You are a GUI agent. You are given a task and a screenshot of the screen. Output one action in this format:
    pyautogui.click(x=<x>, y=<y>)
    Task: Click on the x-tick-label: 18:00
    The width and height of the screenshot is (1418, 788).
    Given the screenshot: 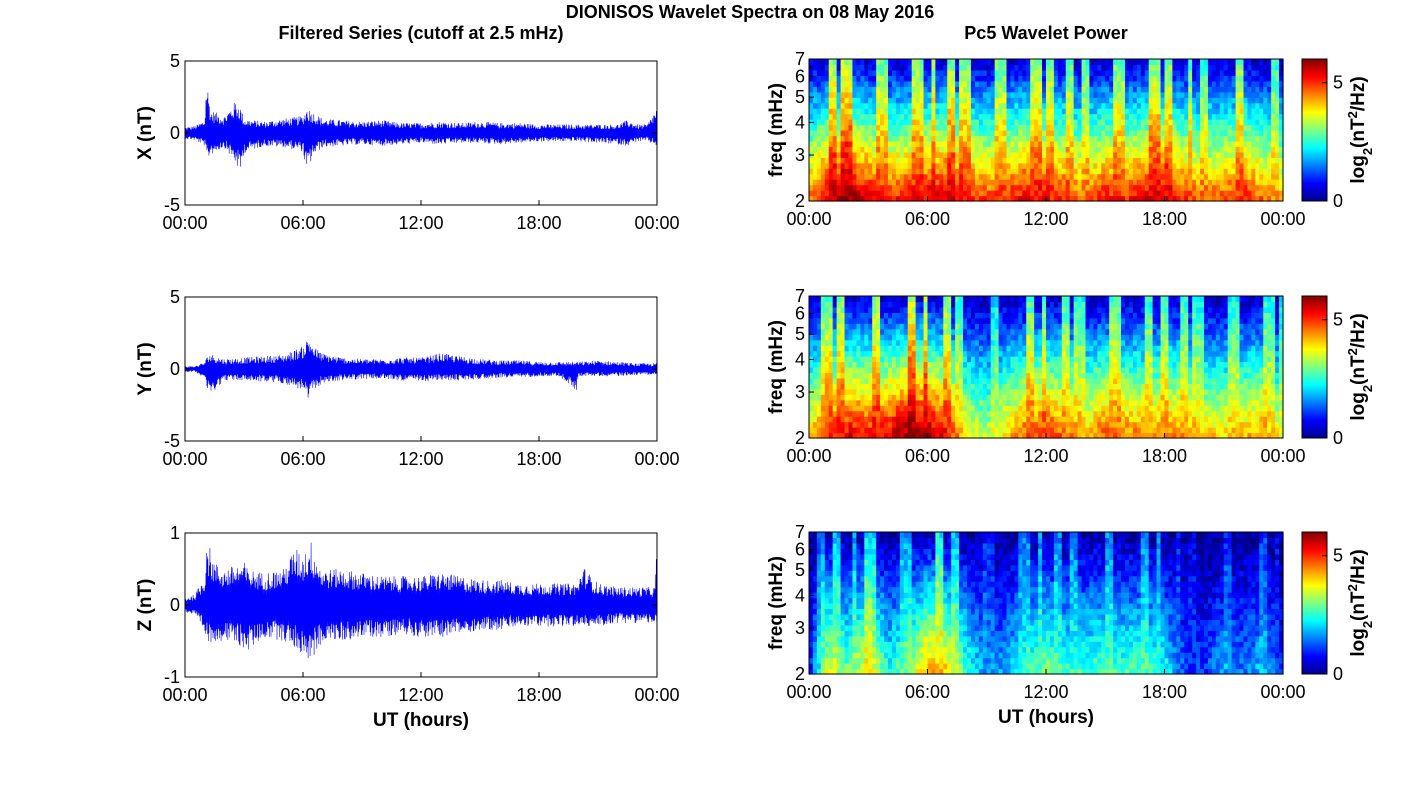 What is the action you would take?
    pyautogui.click(x=538, y=695)
    